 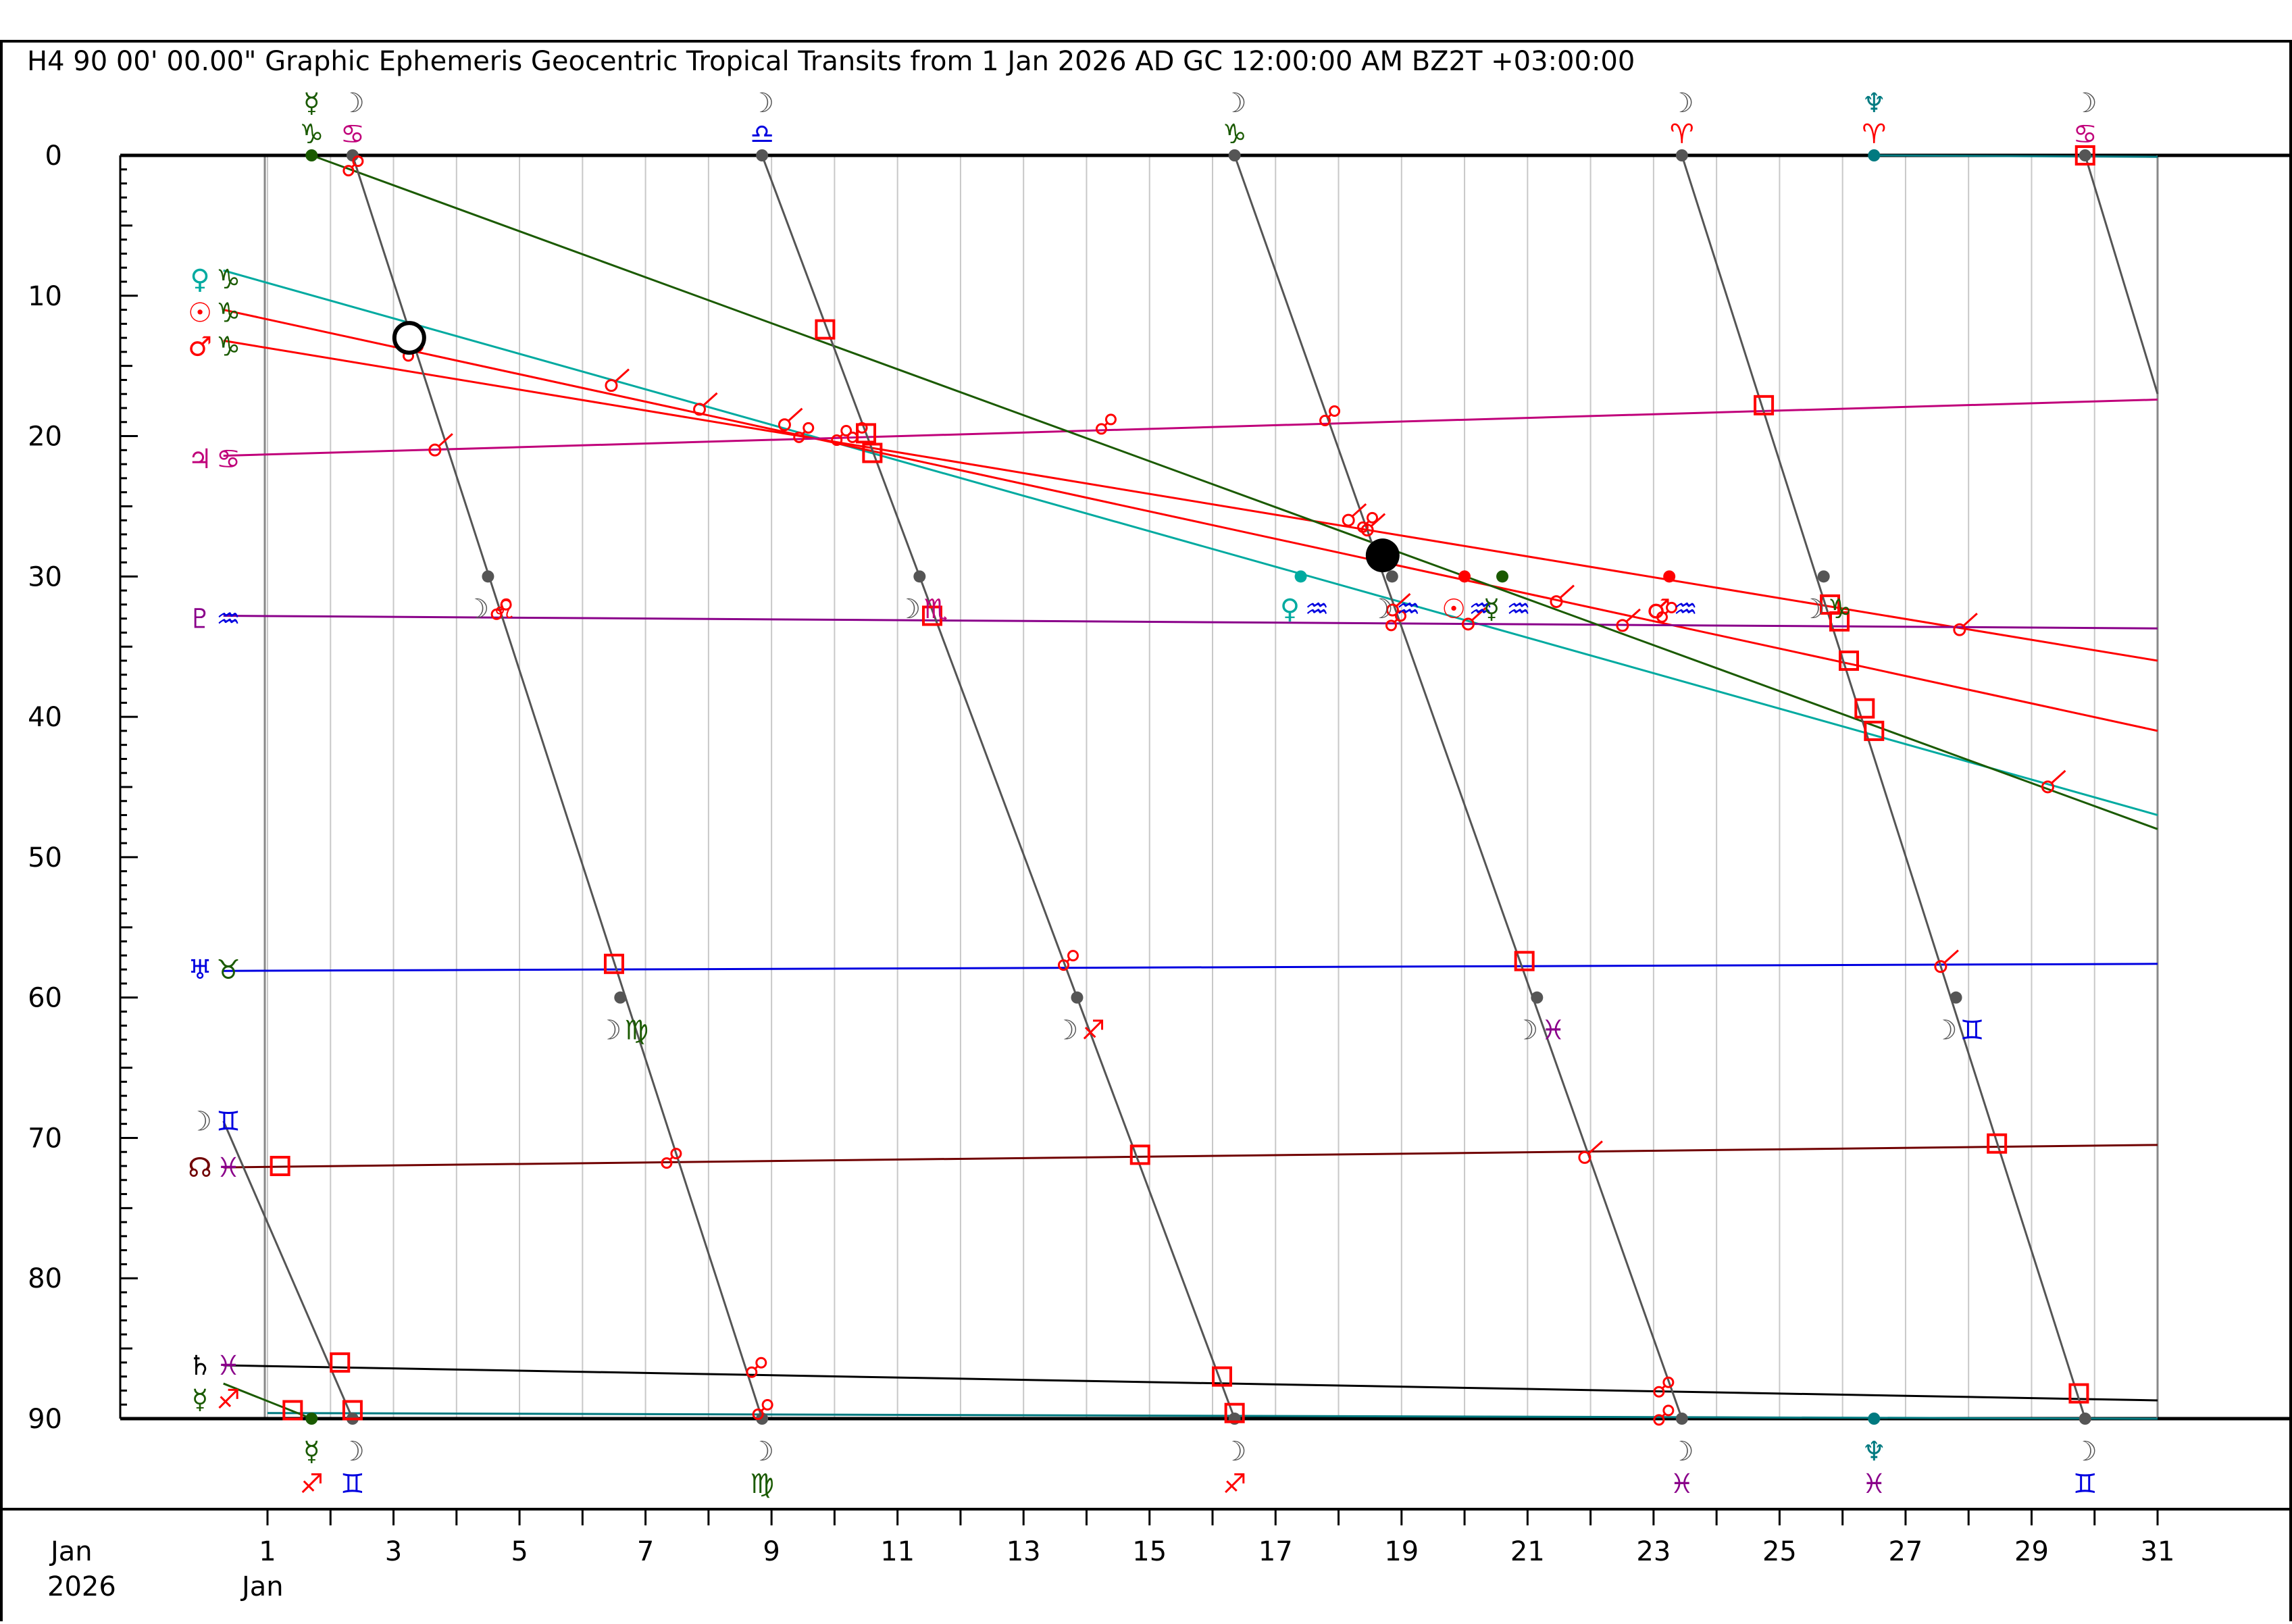 What do you see at coordinates (228, 1399) in the screenshot?
I see `left-sign-glyph: ♐` at bounding box center [228, 1399].